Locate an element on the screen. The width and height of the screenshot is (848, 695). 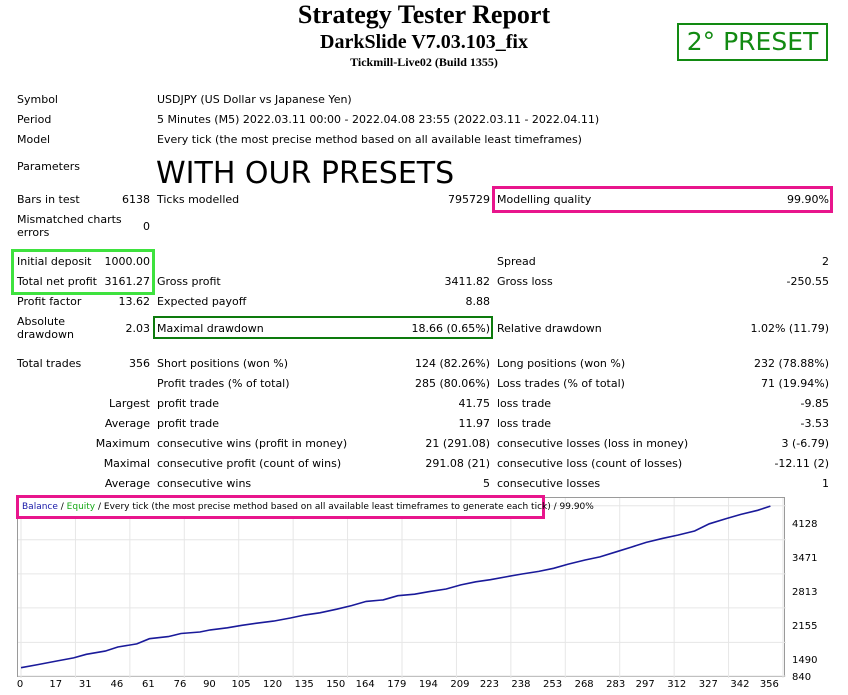
profit-trades-label: Profit trades (% of total) is located at coordinates (223, 383).